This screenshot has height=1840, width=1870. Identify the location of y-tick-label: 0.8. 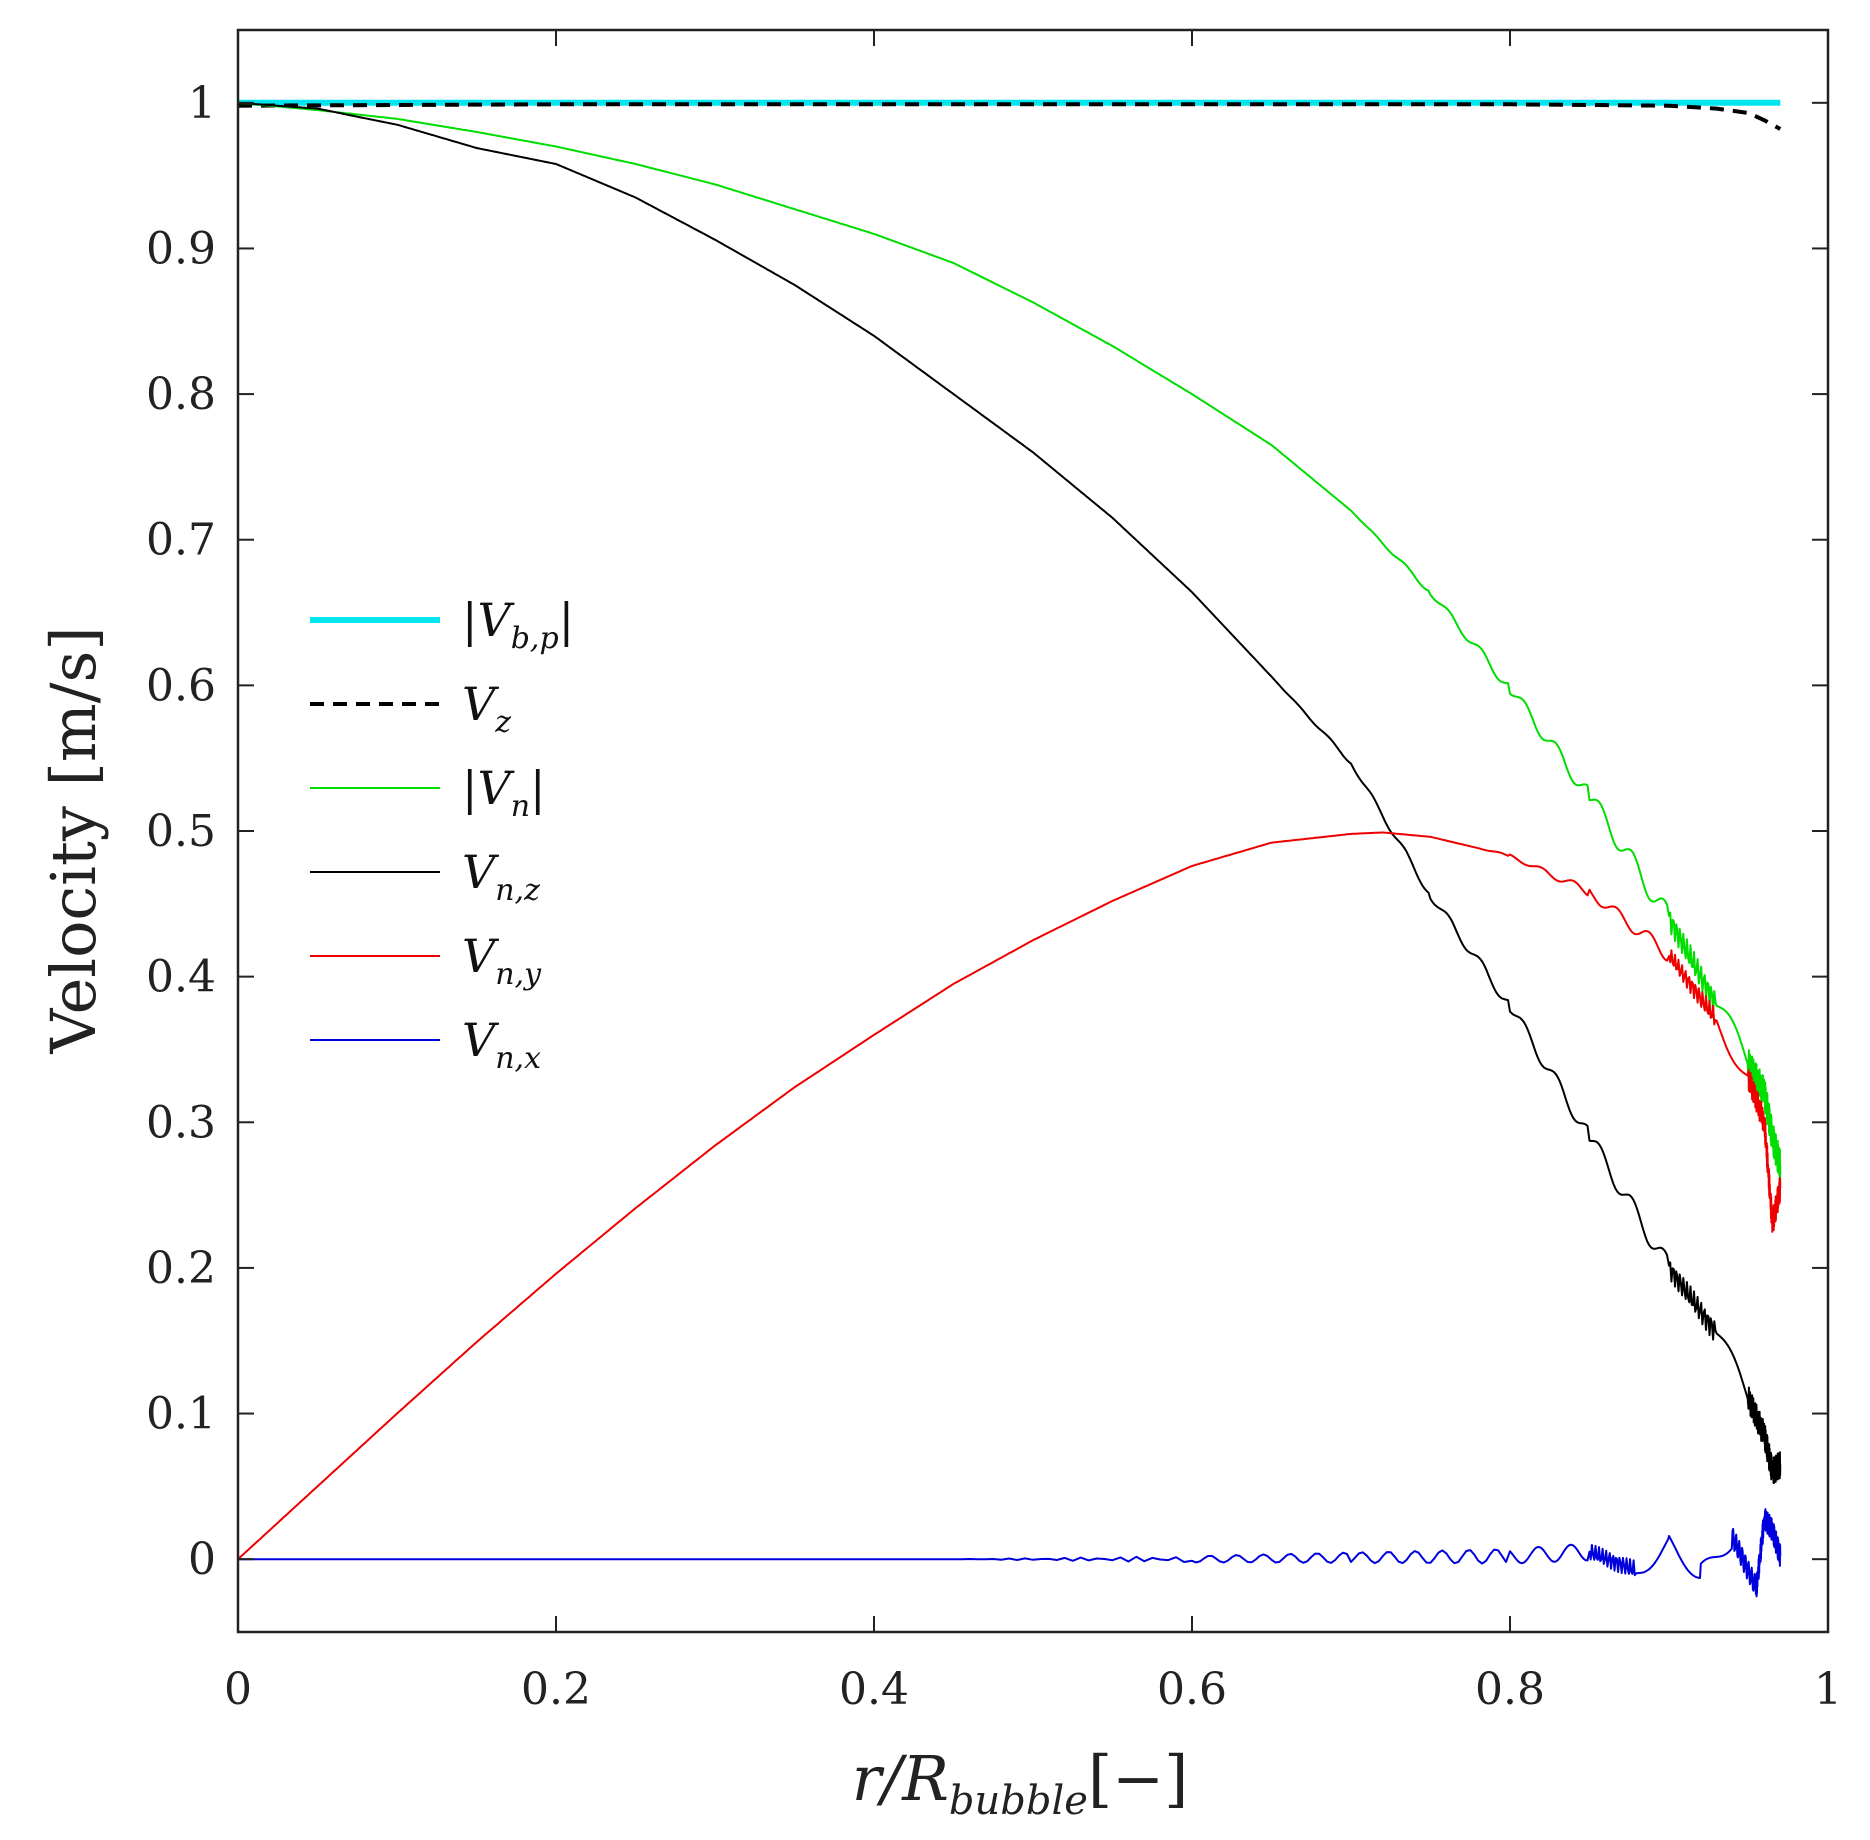
(181, 394).